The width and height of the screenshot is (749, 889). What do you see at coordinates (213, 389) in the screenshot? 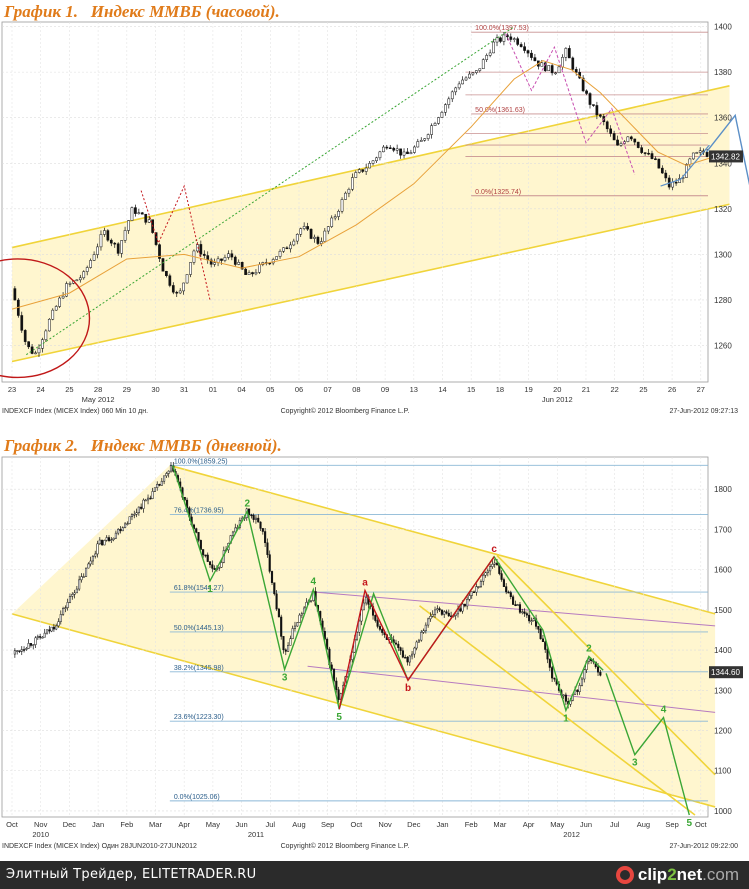
I see `chart1-x-tick-label: 01` at bounding box center [213, 389].